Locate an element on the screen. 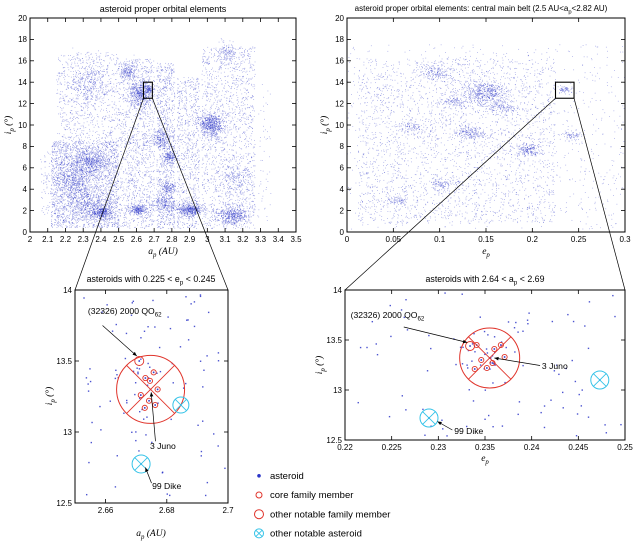 This screenshot has width=640, height=549. x-tick-label: 0.24 is located at coordinates (532, 447).